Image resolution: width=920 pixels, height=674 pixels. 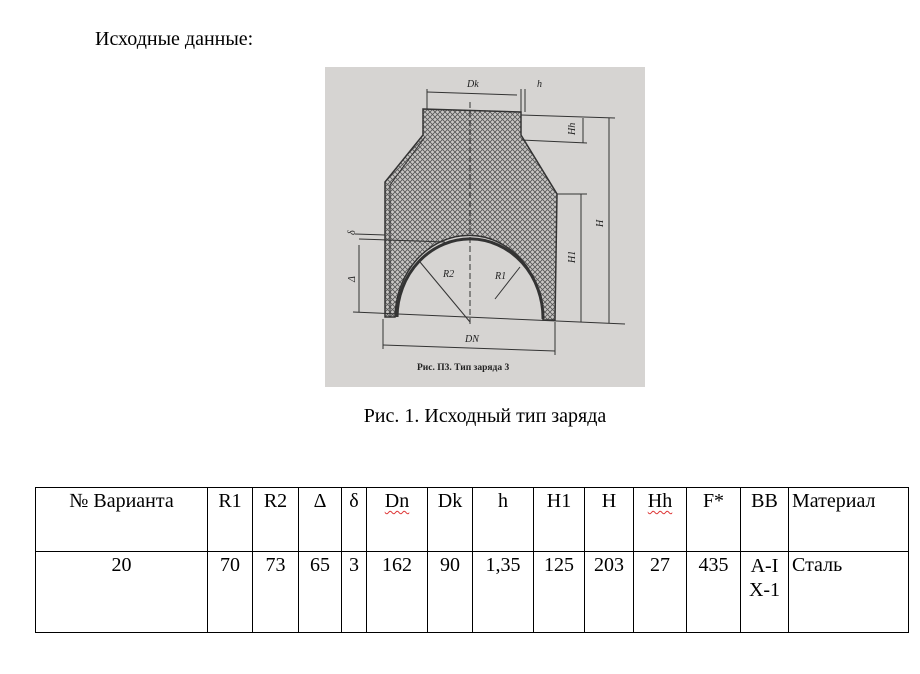 I want to click on header-cell: R2, so click(x=275, y=519).